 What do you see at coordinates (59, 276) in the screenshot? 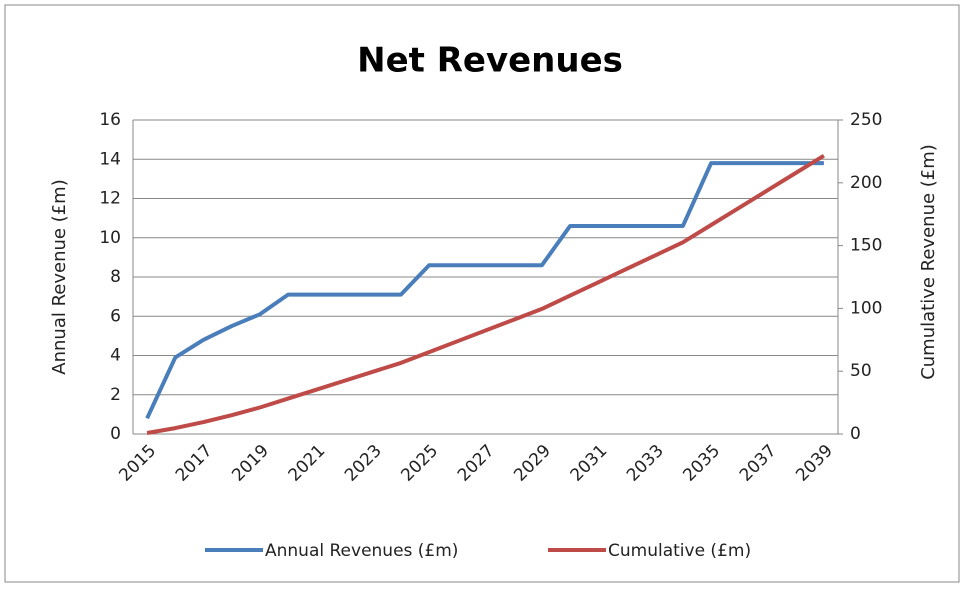
I see `y-axis-title: Annual Revenue (£m)` at bounding box center [59, 276].